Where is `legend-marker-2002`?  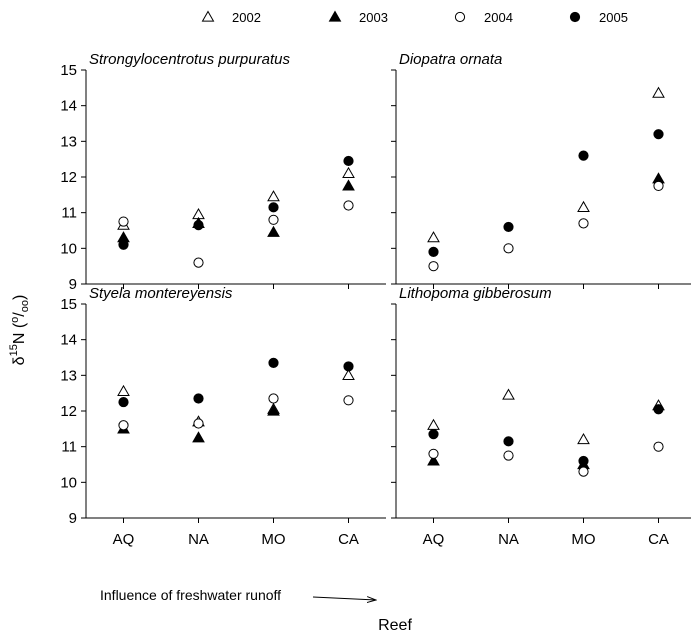 legend-marker-2002 is located at coordinates (208, 16).